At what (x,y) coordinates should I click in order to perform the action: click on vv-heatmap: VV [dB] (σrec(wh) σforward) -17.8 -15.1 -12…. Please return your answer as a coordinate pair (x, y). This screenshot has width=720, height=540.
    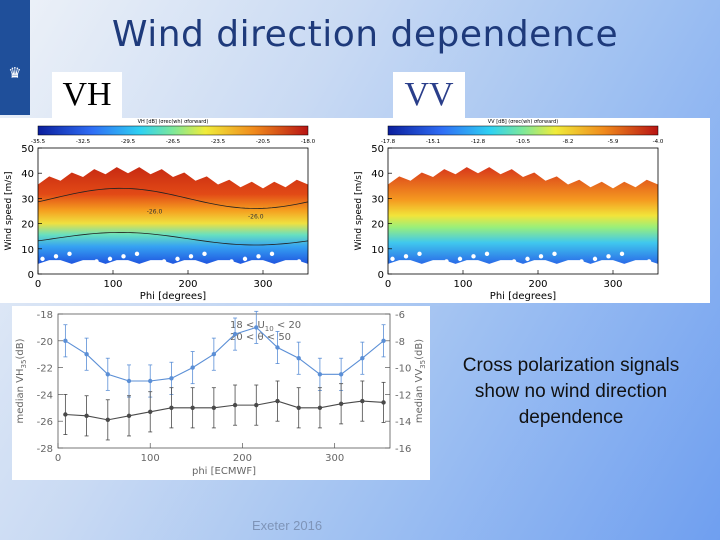
    Looking at the image, I should click on (509, 210).